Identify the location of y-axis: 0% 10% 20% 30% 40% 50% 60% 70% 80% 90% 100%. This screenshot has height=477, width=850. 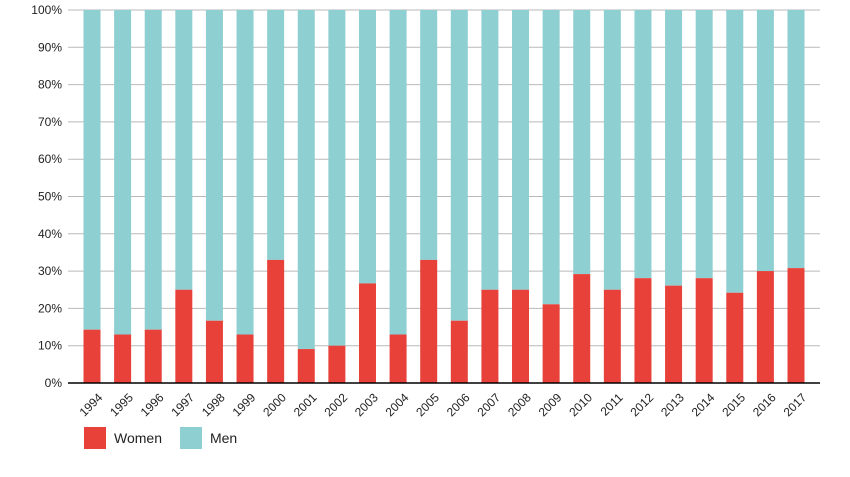
(46, 196).